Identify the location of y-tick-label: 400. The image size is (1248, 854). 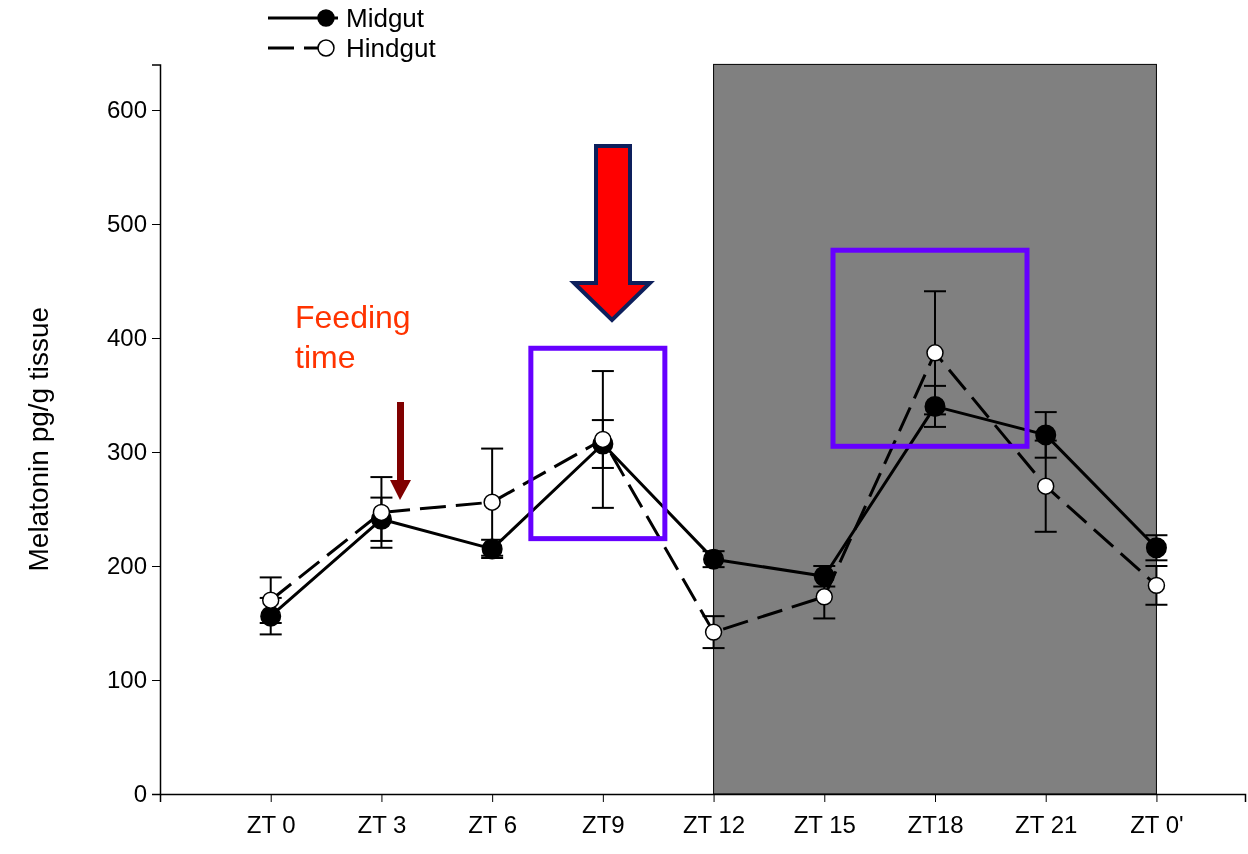
(126, 338).